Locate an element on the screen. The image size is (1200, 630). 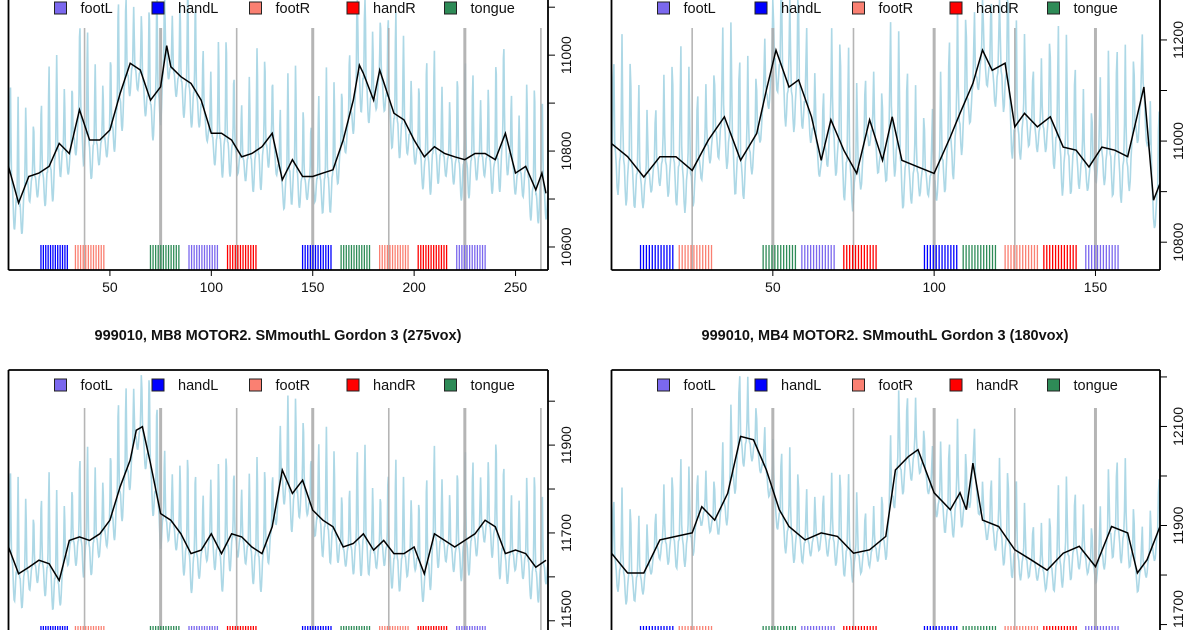
x-tick-label: 250 is located at coordinates (516, 287).